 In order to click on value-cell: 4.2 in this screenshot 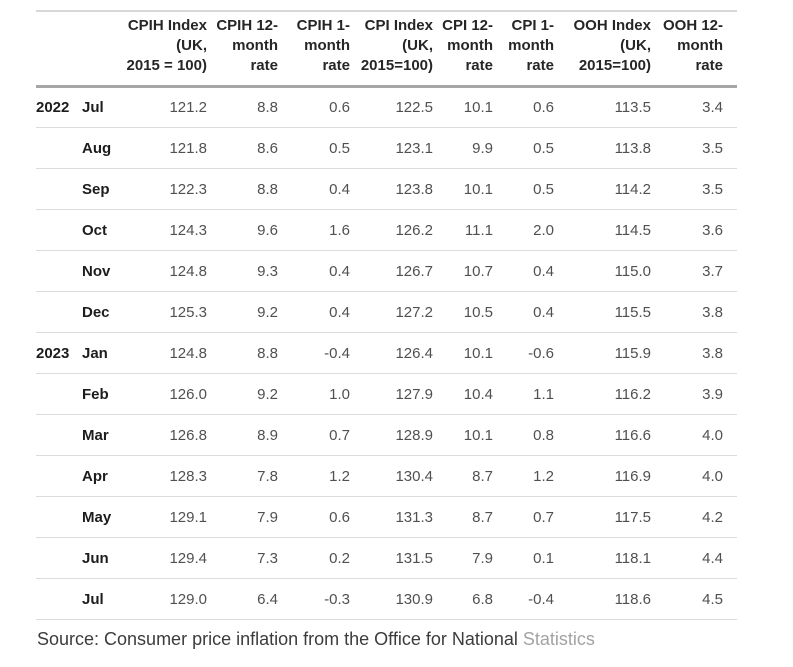, I will do `click(694, 517)`.